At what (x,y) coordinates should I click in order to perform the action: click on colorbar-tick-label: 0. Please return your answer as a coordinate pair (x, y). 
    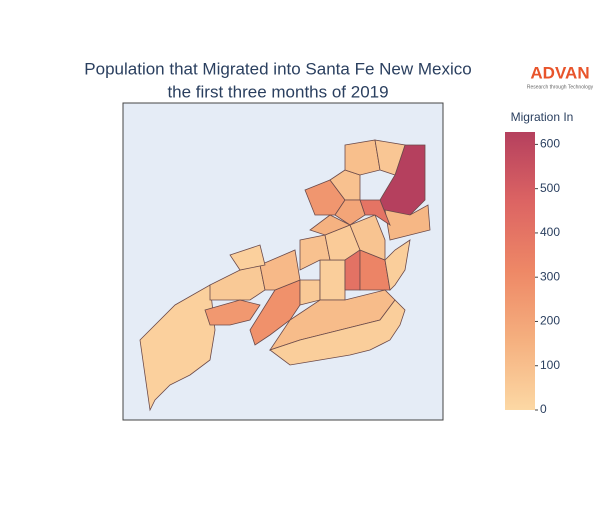
    Looking at the image, I should click on (543, 409).